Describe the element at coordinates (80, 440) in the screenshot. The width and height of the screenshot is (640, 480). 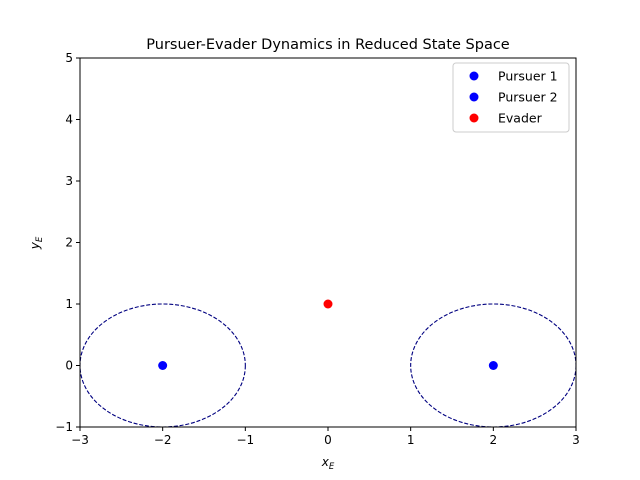
I see `x-tick-label: −3` at that location.